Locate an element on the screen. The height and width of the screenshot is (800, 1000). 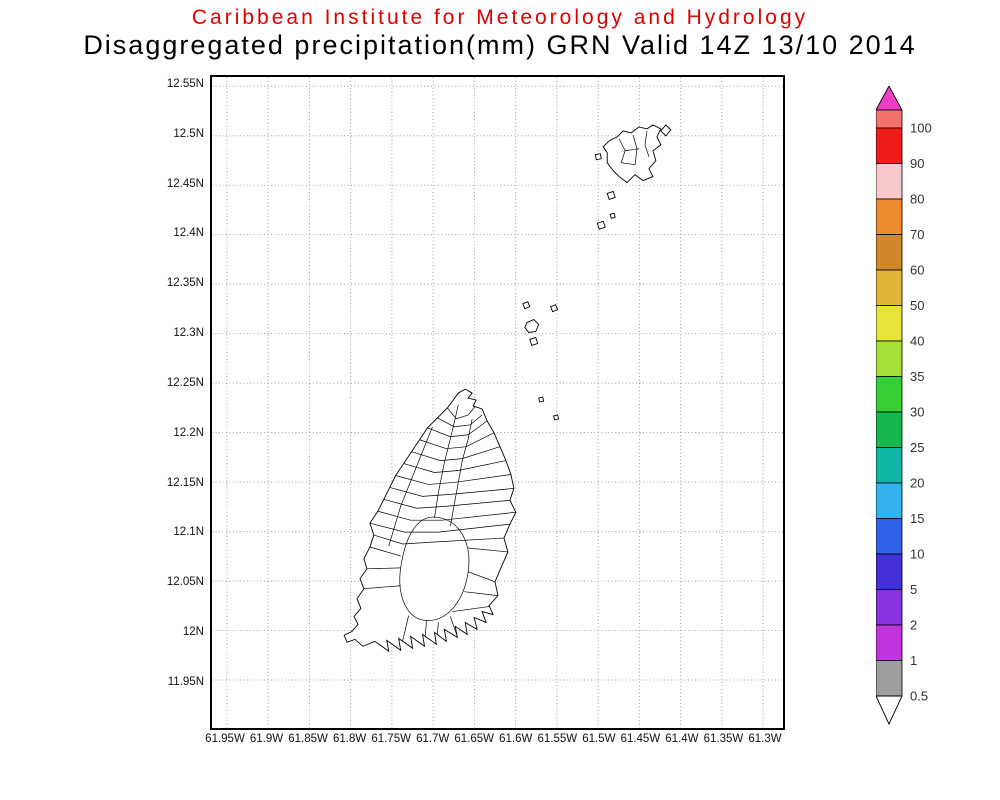
lat-tick-label: 12.3N is located at coordinates (188, 333).